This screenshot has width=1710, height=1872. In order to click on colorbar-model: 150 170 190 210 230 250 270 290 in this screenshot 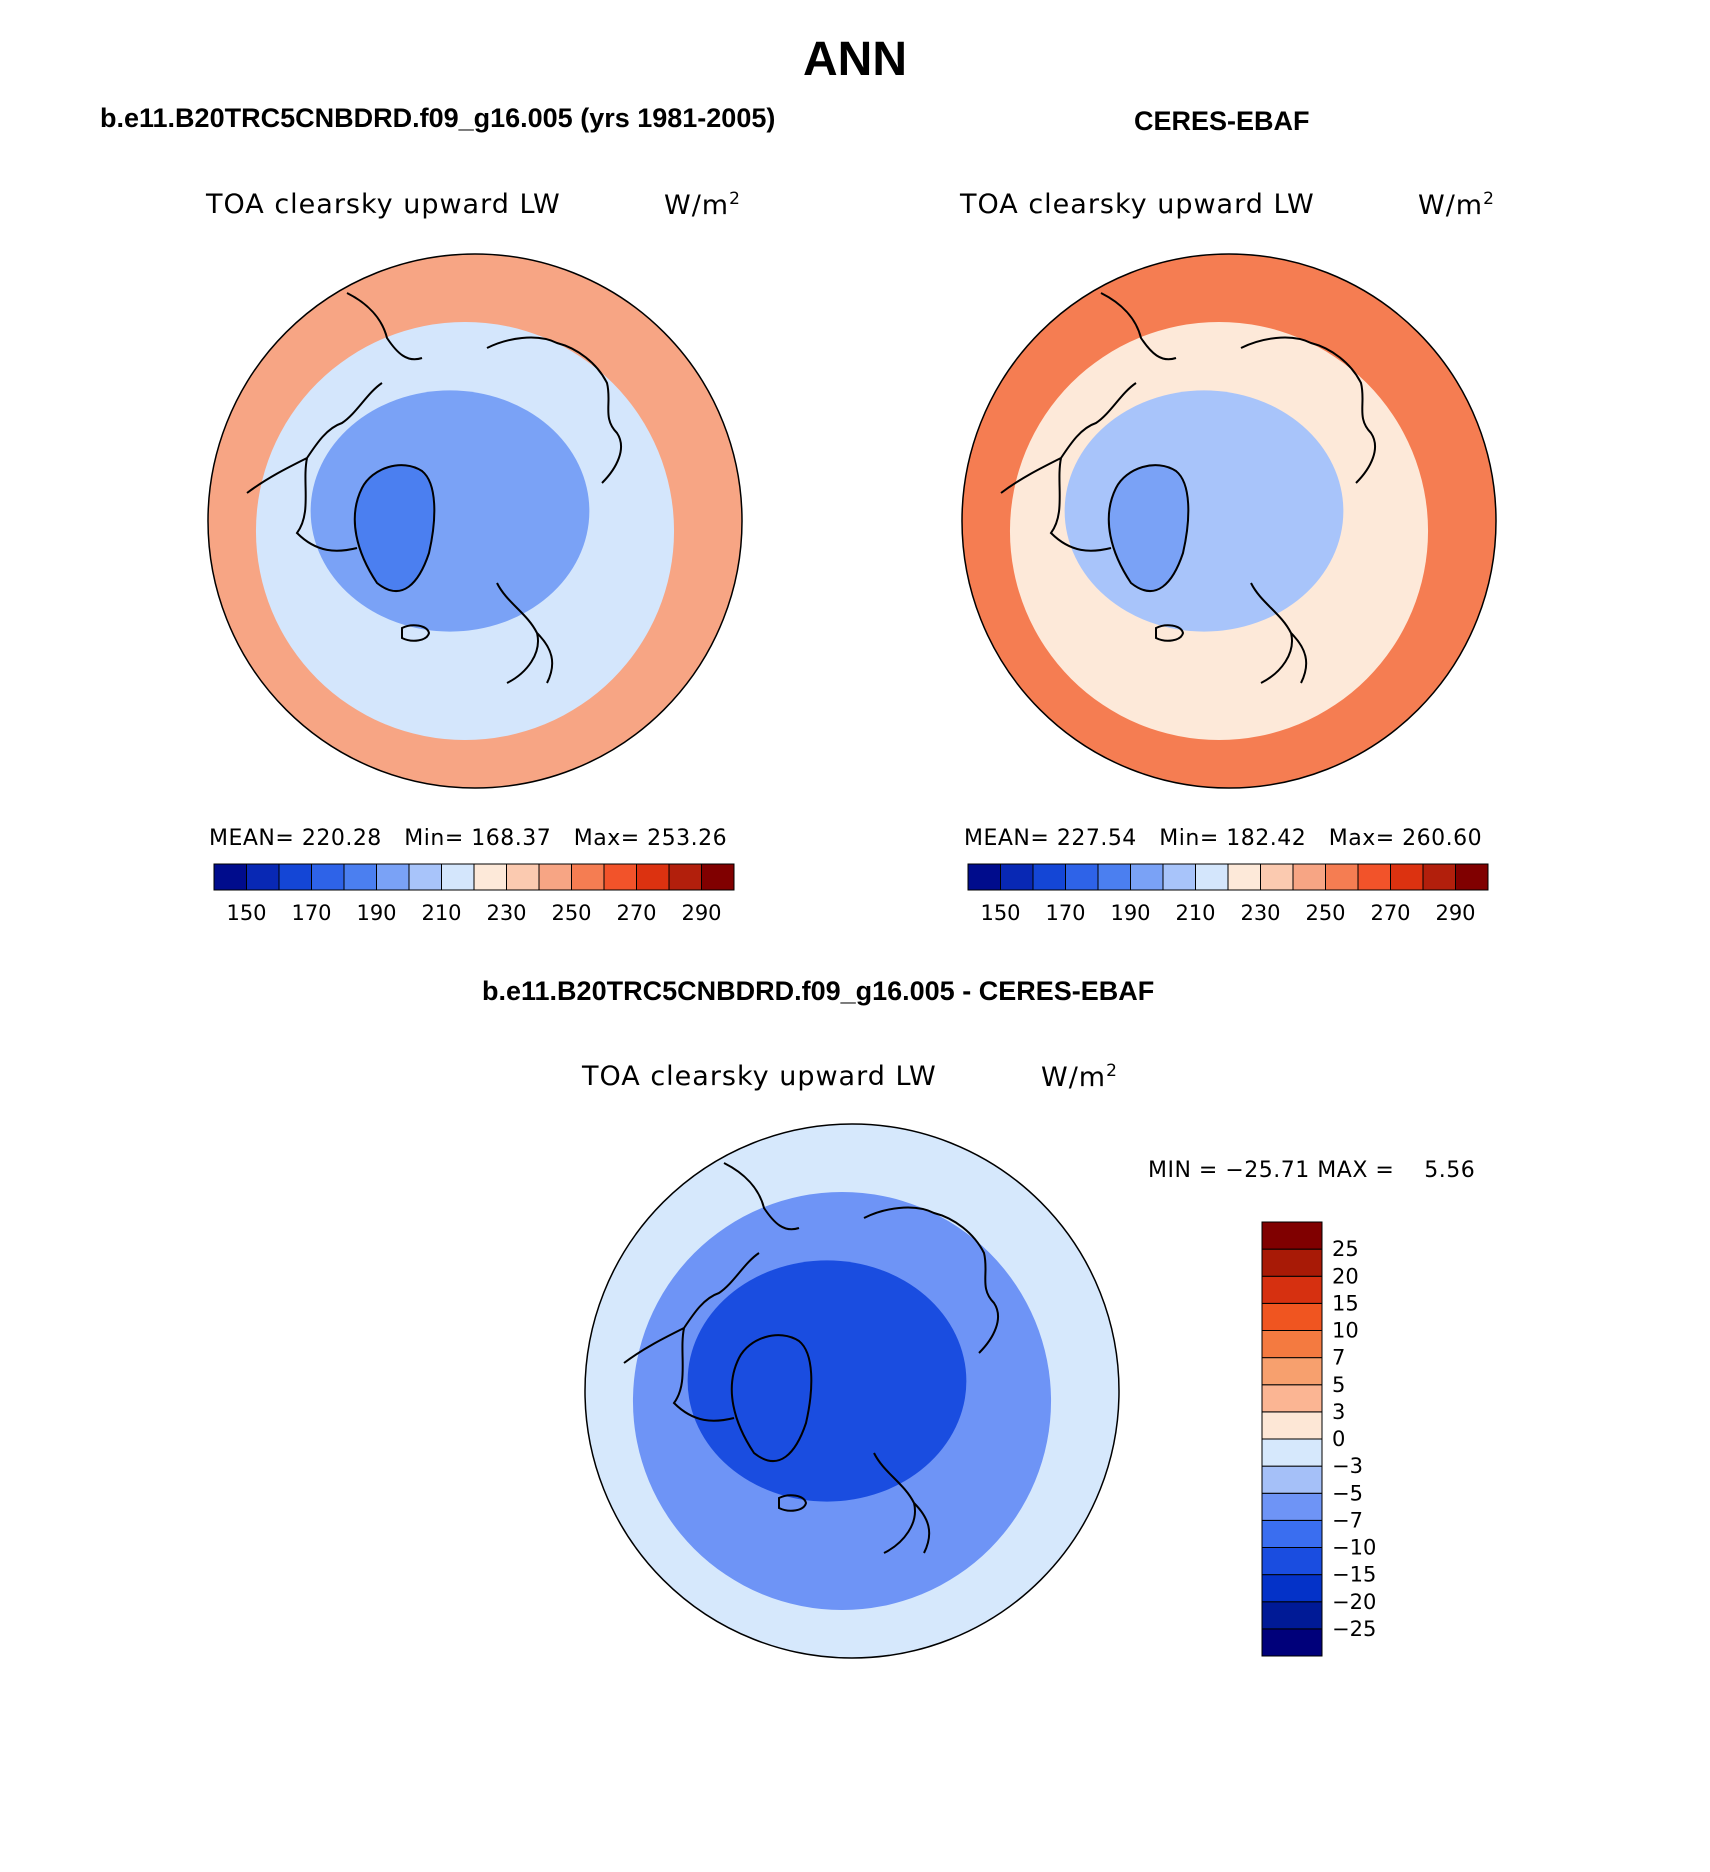, I will do `click(474, 894)`.